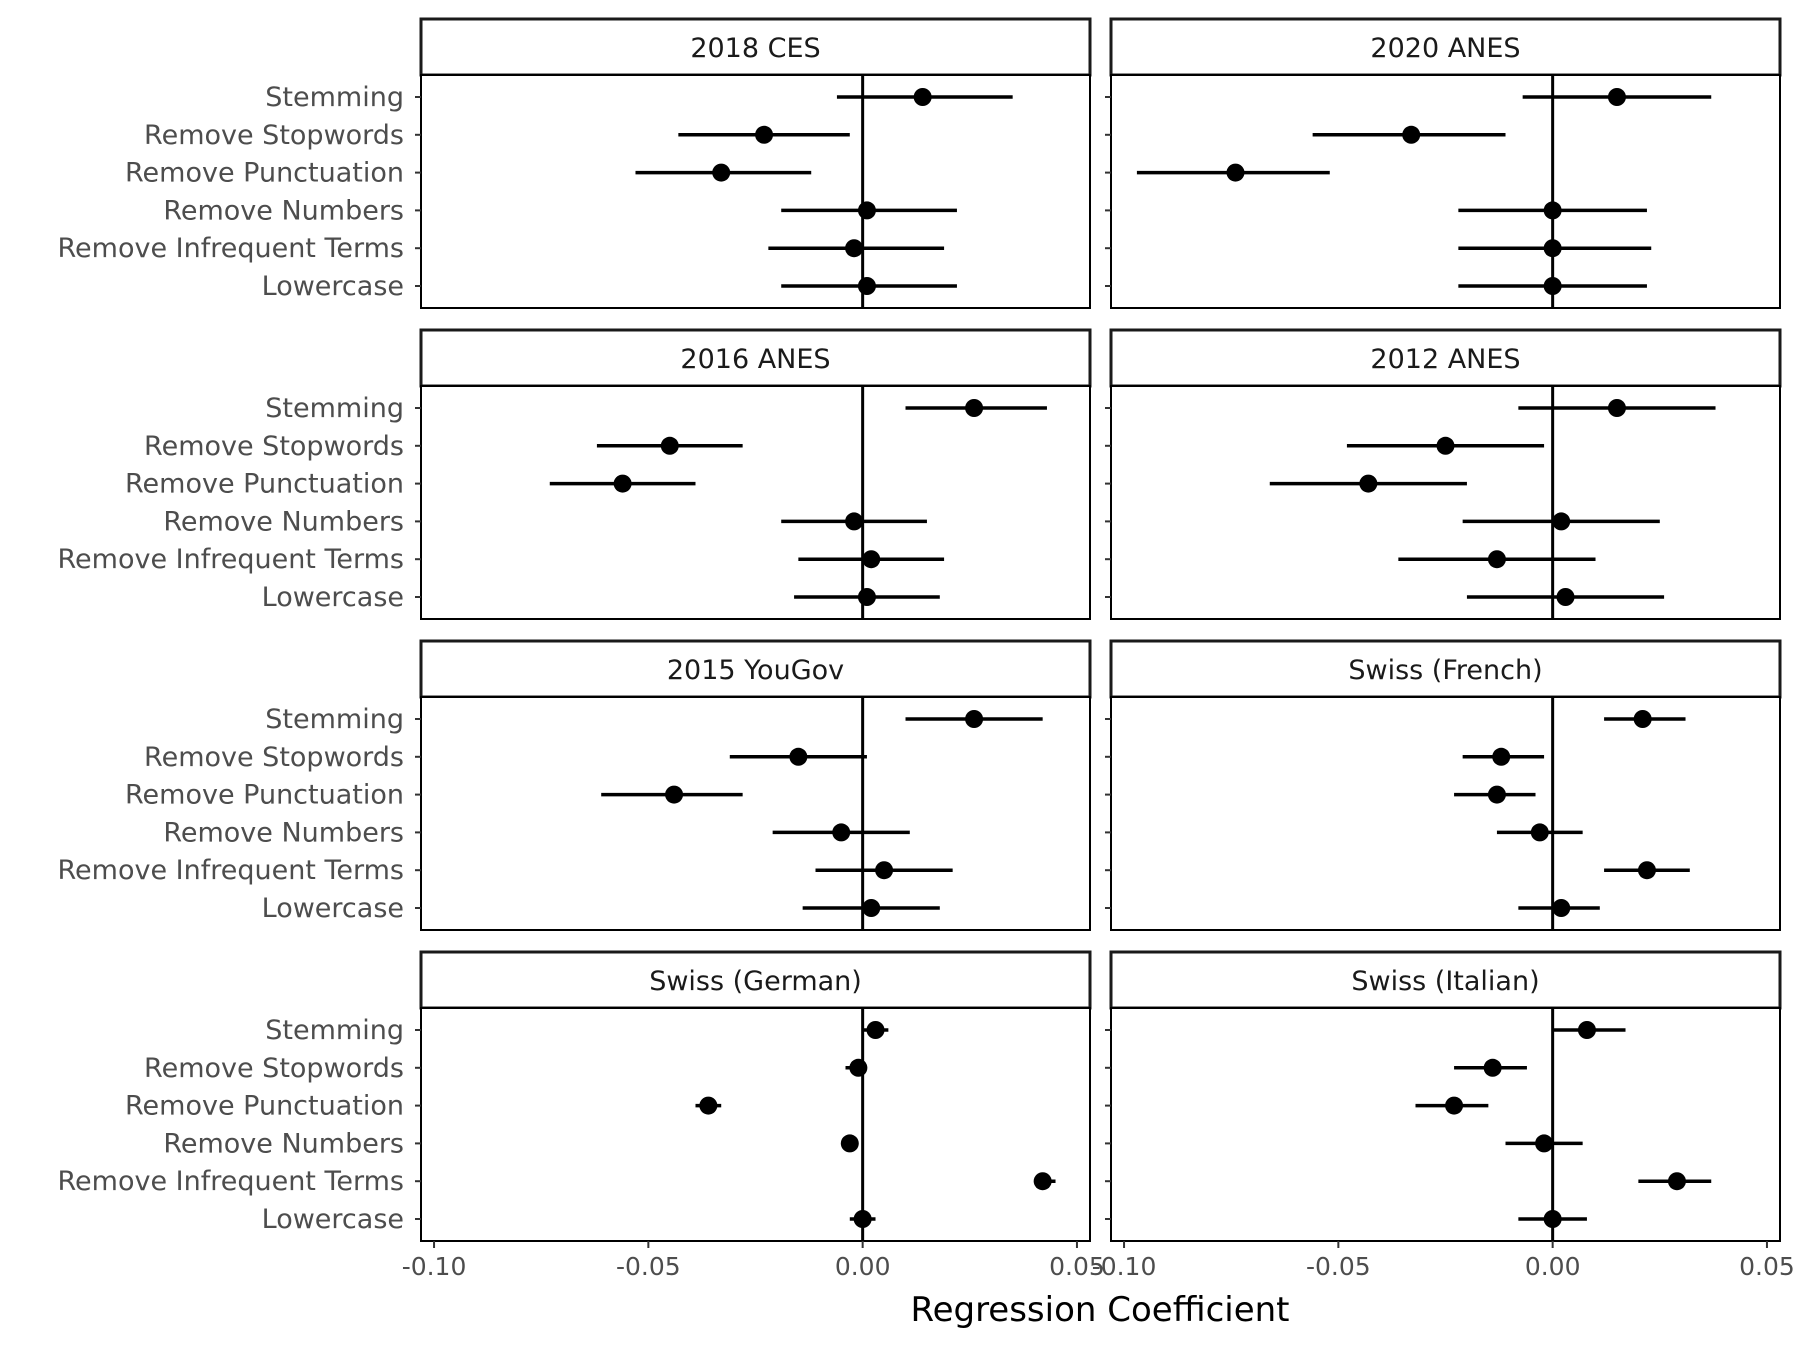  I want to click on x-tick-label: 0.00, so click(863, 1266).